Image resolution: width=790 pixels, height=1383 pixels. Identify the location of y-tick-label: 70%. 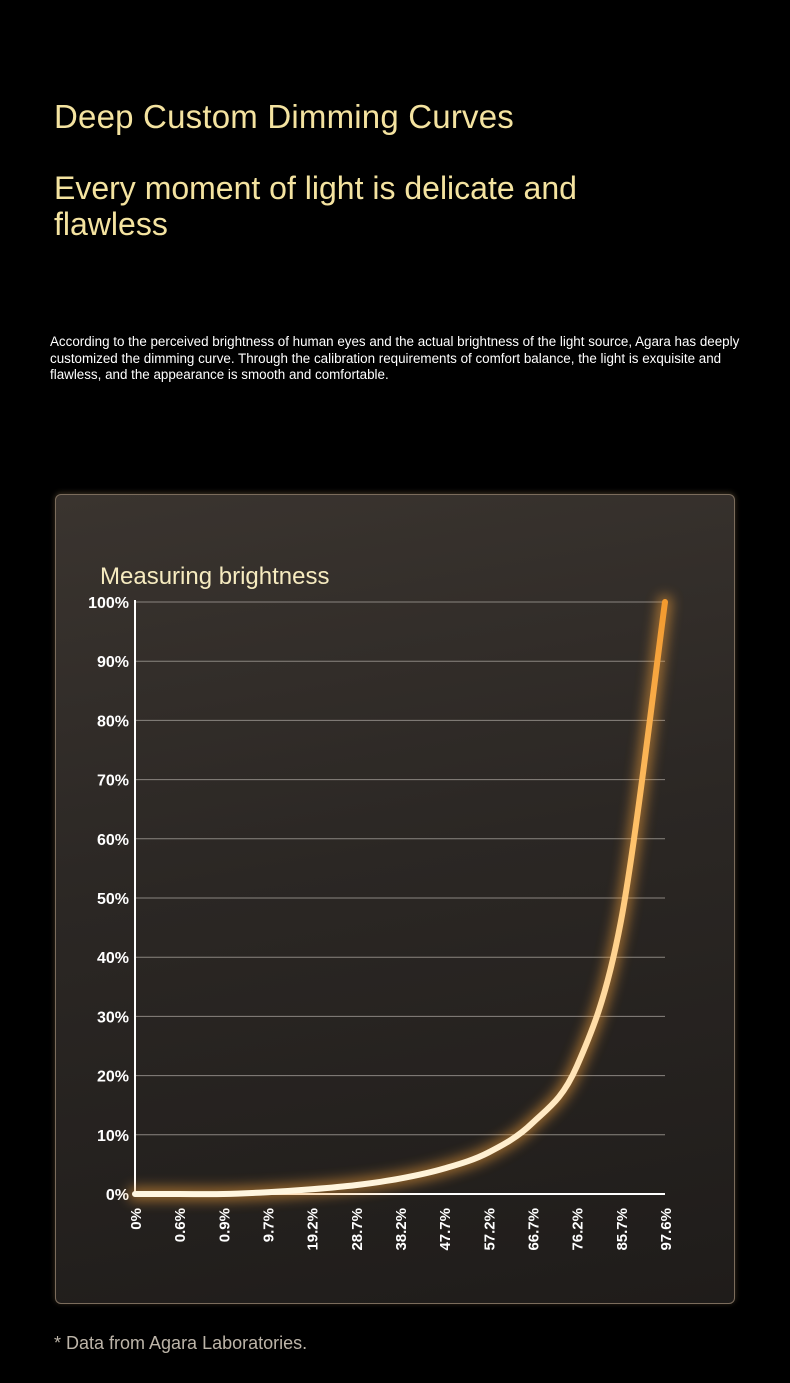
(113, 781).